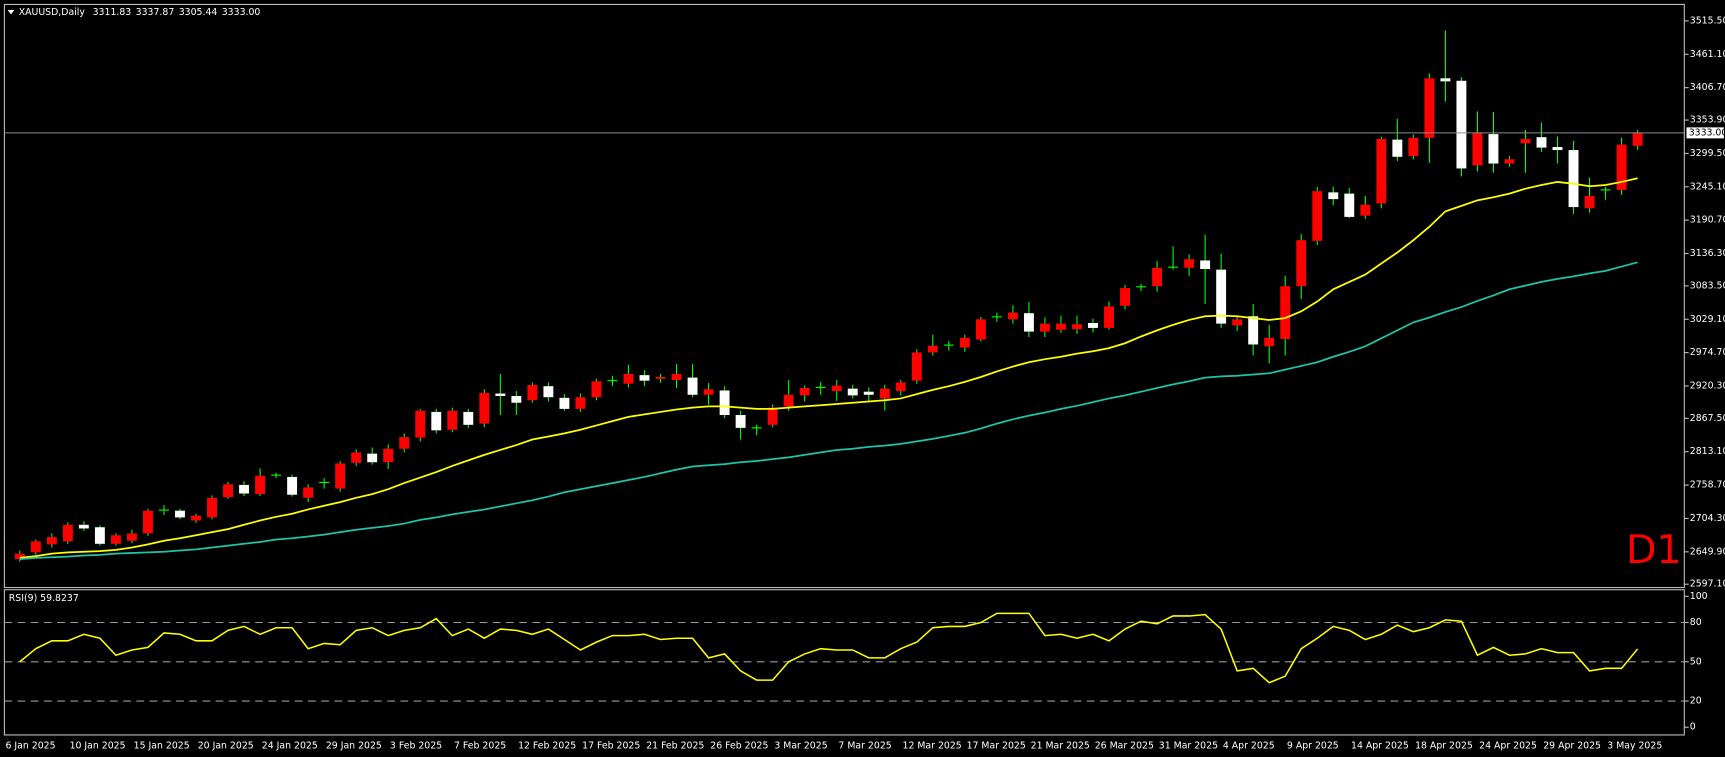  I want to click on symbol: XAUUSD,Daily, so click(52, 12).